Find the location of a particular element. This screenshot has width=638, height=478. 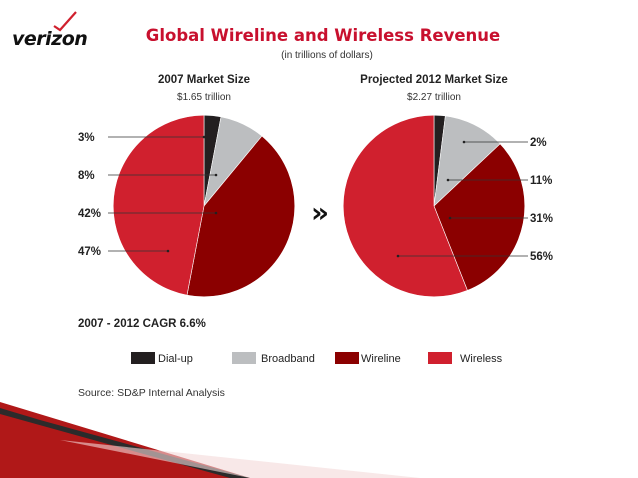

logo-check-icon is located at coordinates (65, 21).